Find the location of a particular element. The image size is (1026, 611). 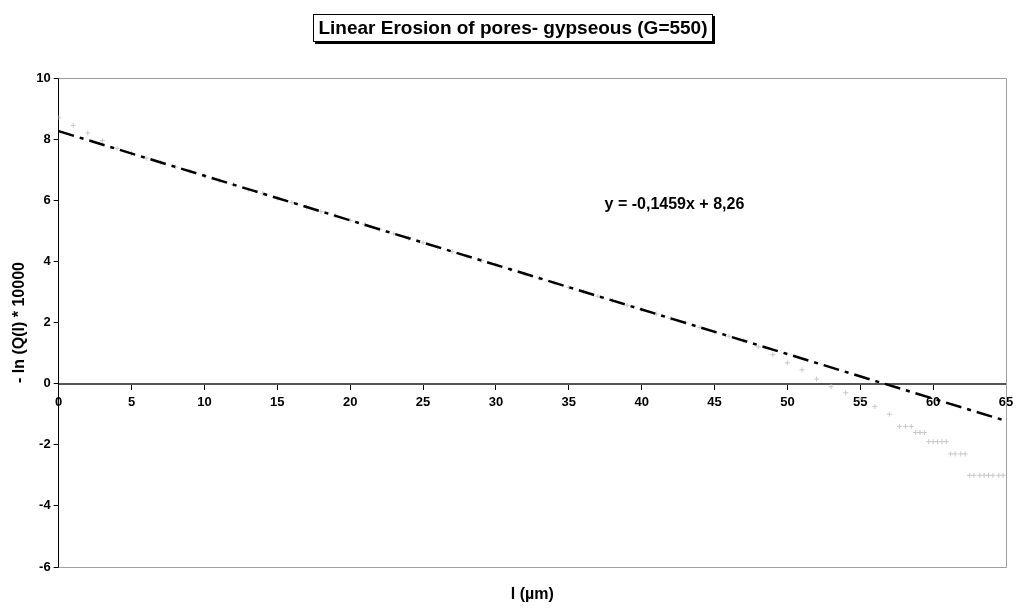

x-tick-label: 15 is located at coordinates (277, 401).